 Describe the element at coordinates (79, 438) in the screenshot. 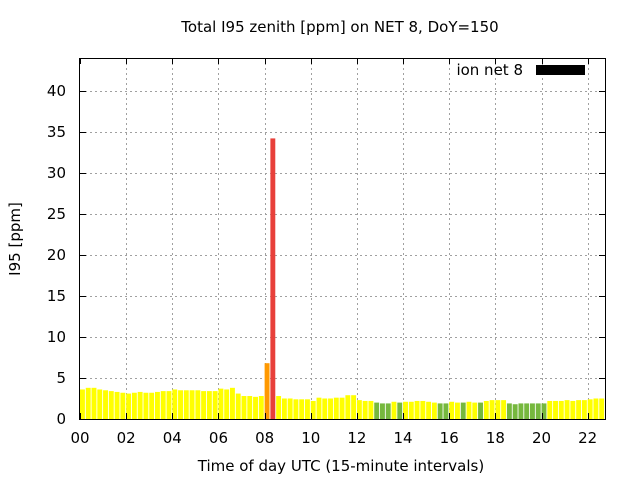

I see `x-tick-label: 00` at that location.